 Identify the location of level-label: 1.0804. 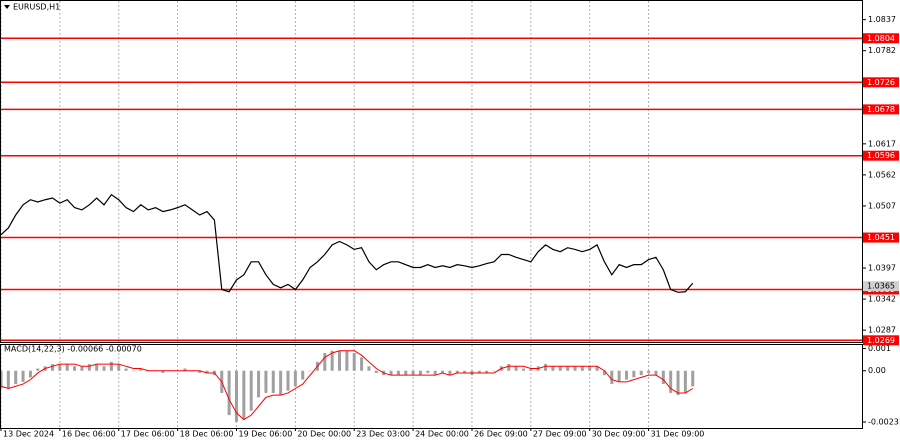
(881, 38).